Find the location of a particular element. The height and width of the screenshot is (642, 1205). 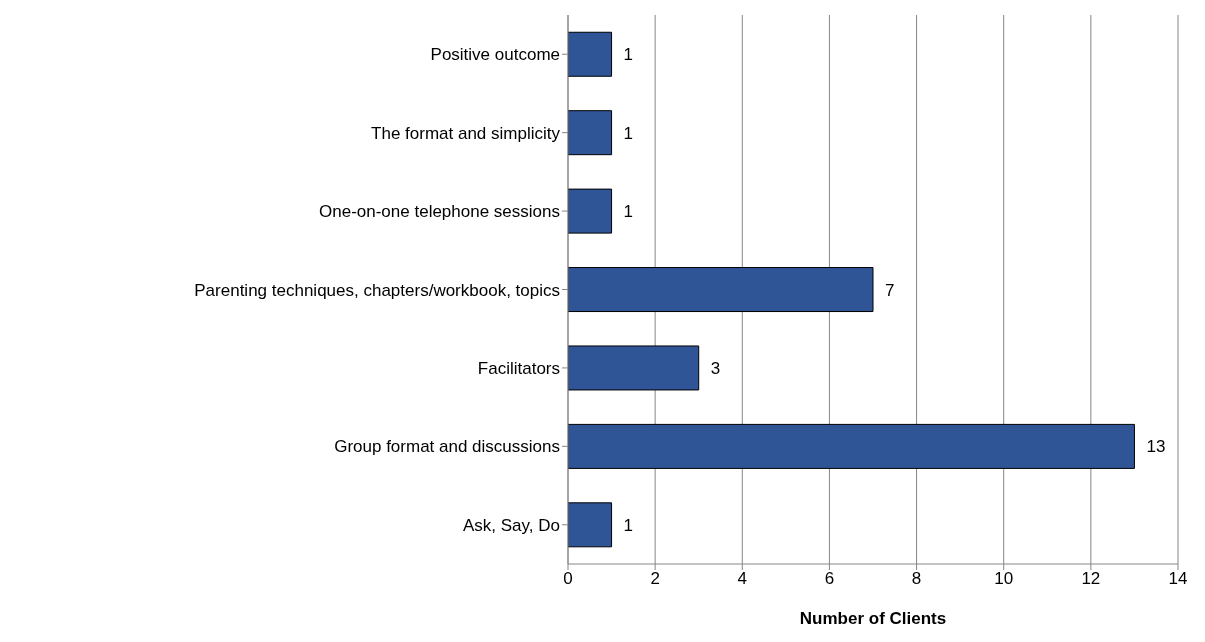

data-label: 7 is located at coordinates (890, 290).